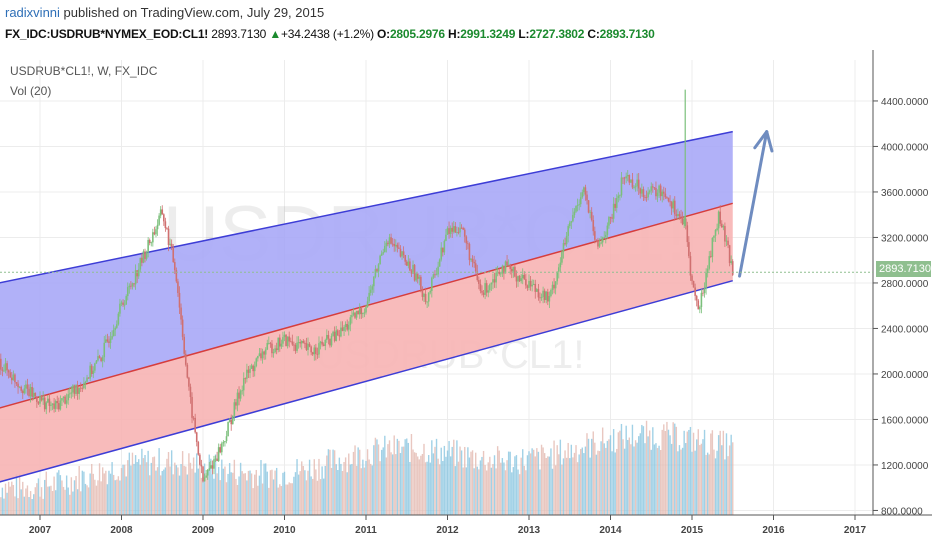 The image size is (932, 550). Describe the element at coordinates (627, 34) in the screenshot. I see `close-value: 2893.7130` at that location.